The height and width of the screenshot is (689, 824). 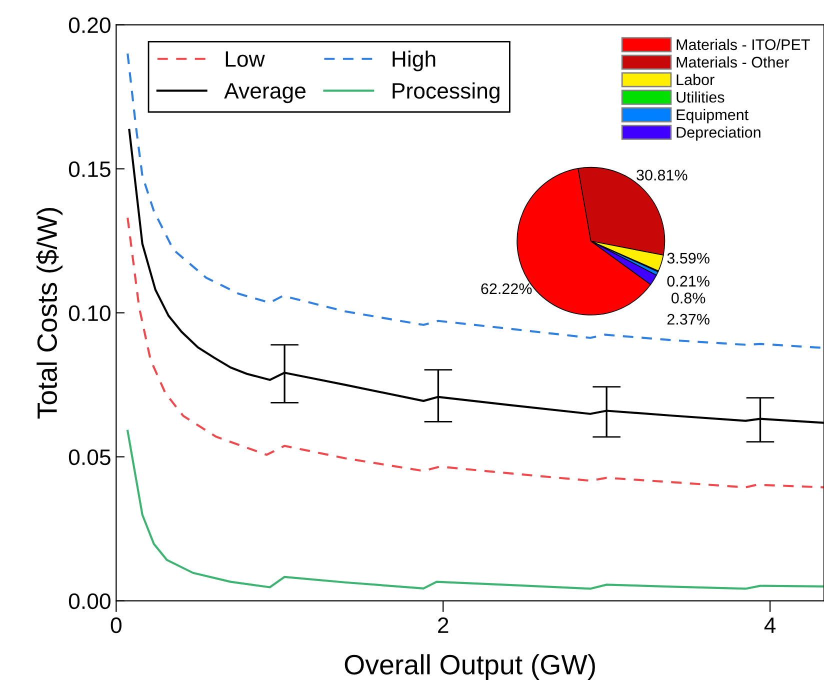 What do you see at coordinates (414, 61) in the screenshot?
I see `legend-label: High` at bounding box center [414, 61].